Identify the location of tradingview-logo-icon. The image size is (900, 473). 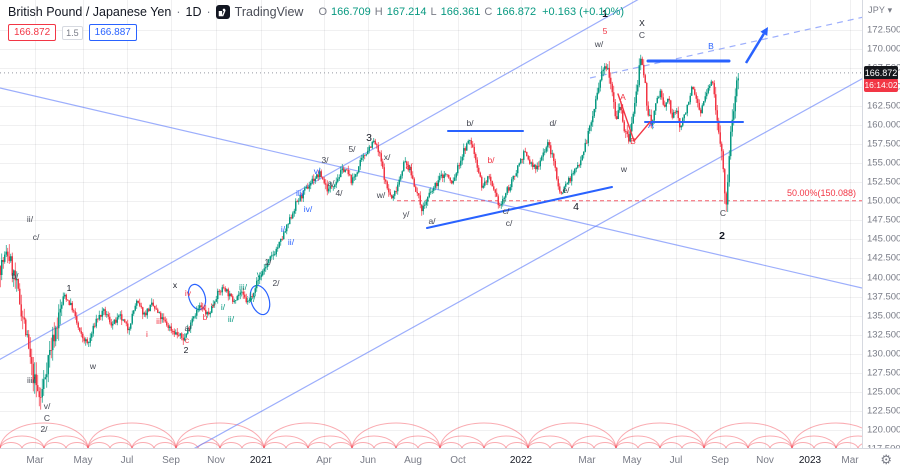
(222, 12).